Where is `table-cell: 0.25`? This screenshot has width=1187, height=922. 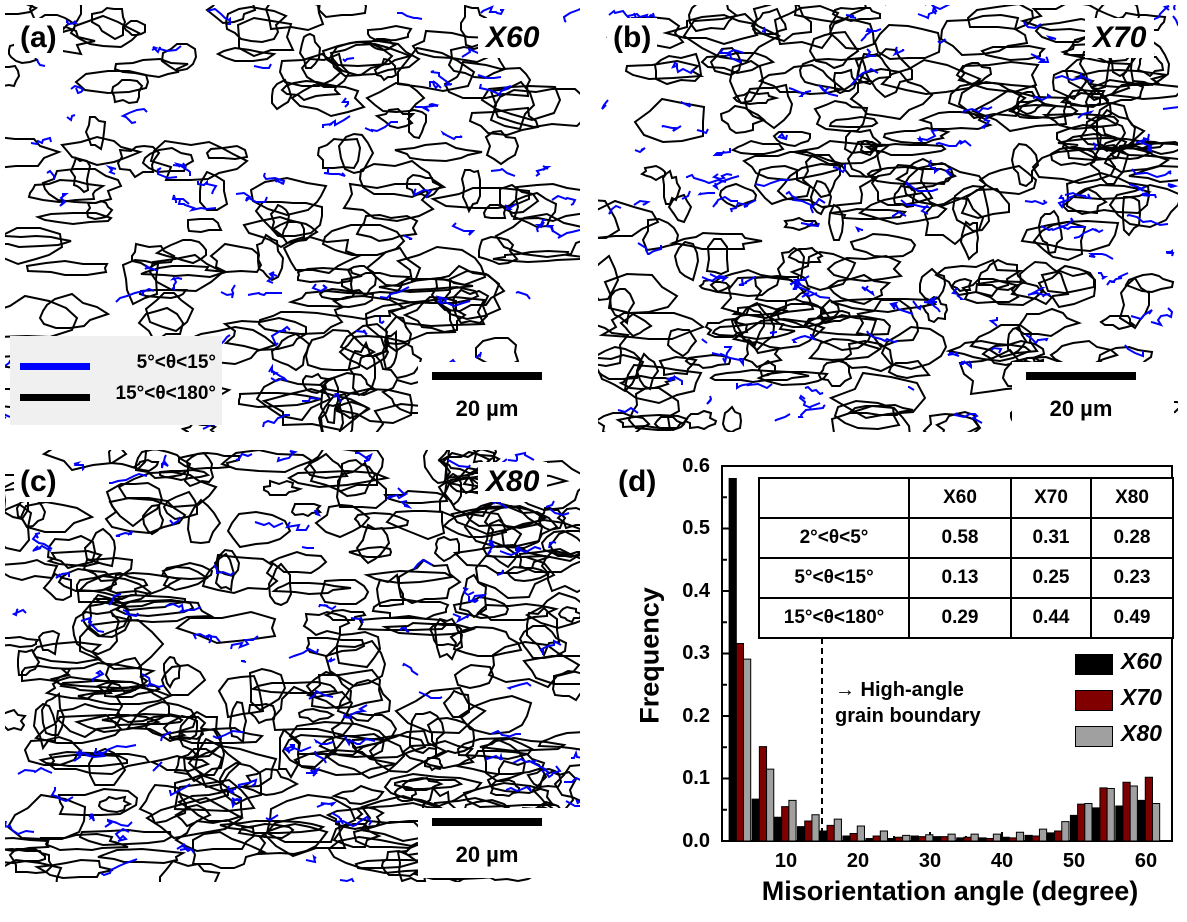
table-cell: 0.25 is located at coordinates (1051, 578).